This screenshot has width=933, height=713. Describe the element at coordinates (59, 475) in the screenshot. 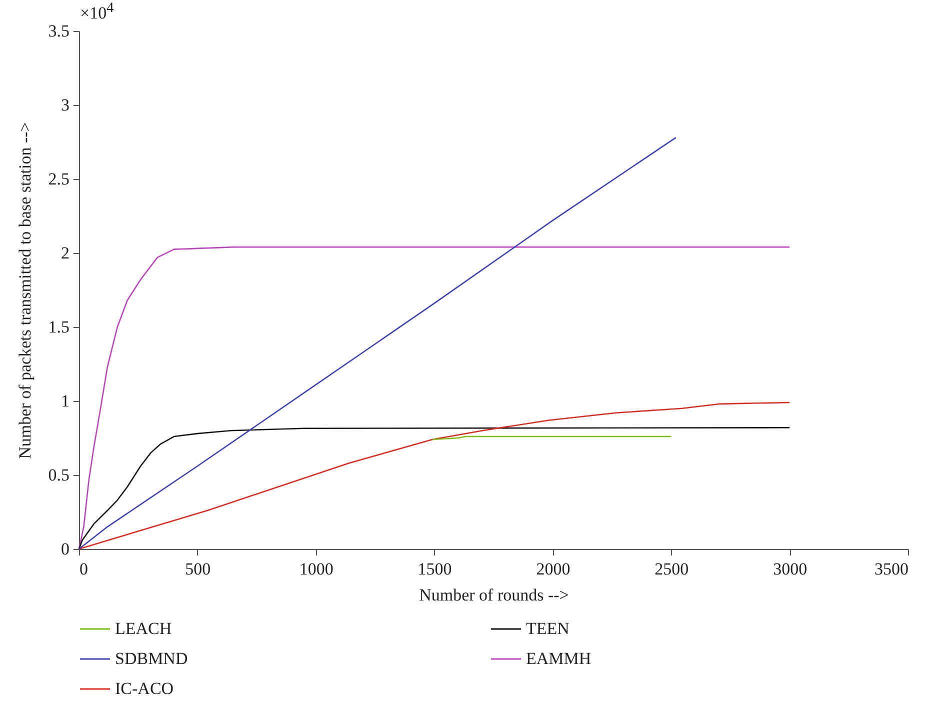

I see `y-tick-label: 0.5` at that location.